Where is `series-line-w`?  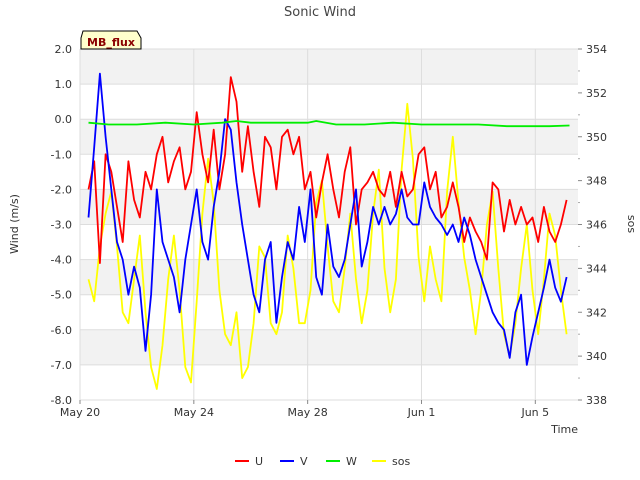 series-line-w is located at coordinates (329, 124).